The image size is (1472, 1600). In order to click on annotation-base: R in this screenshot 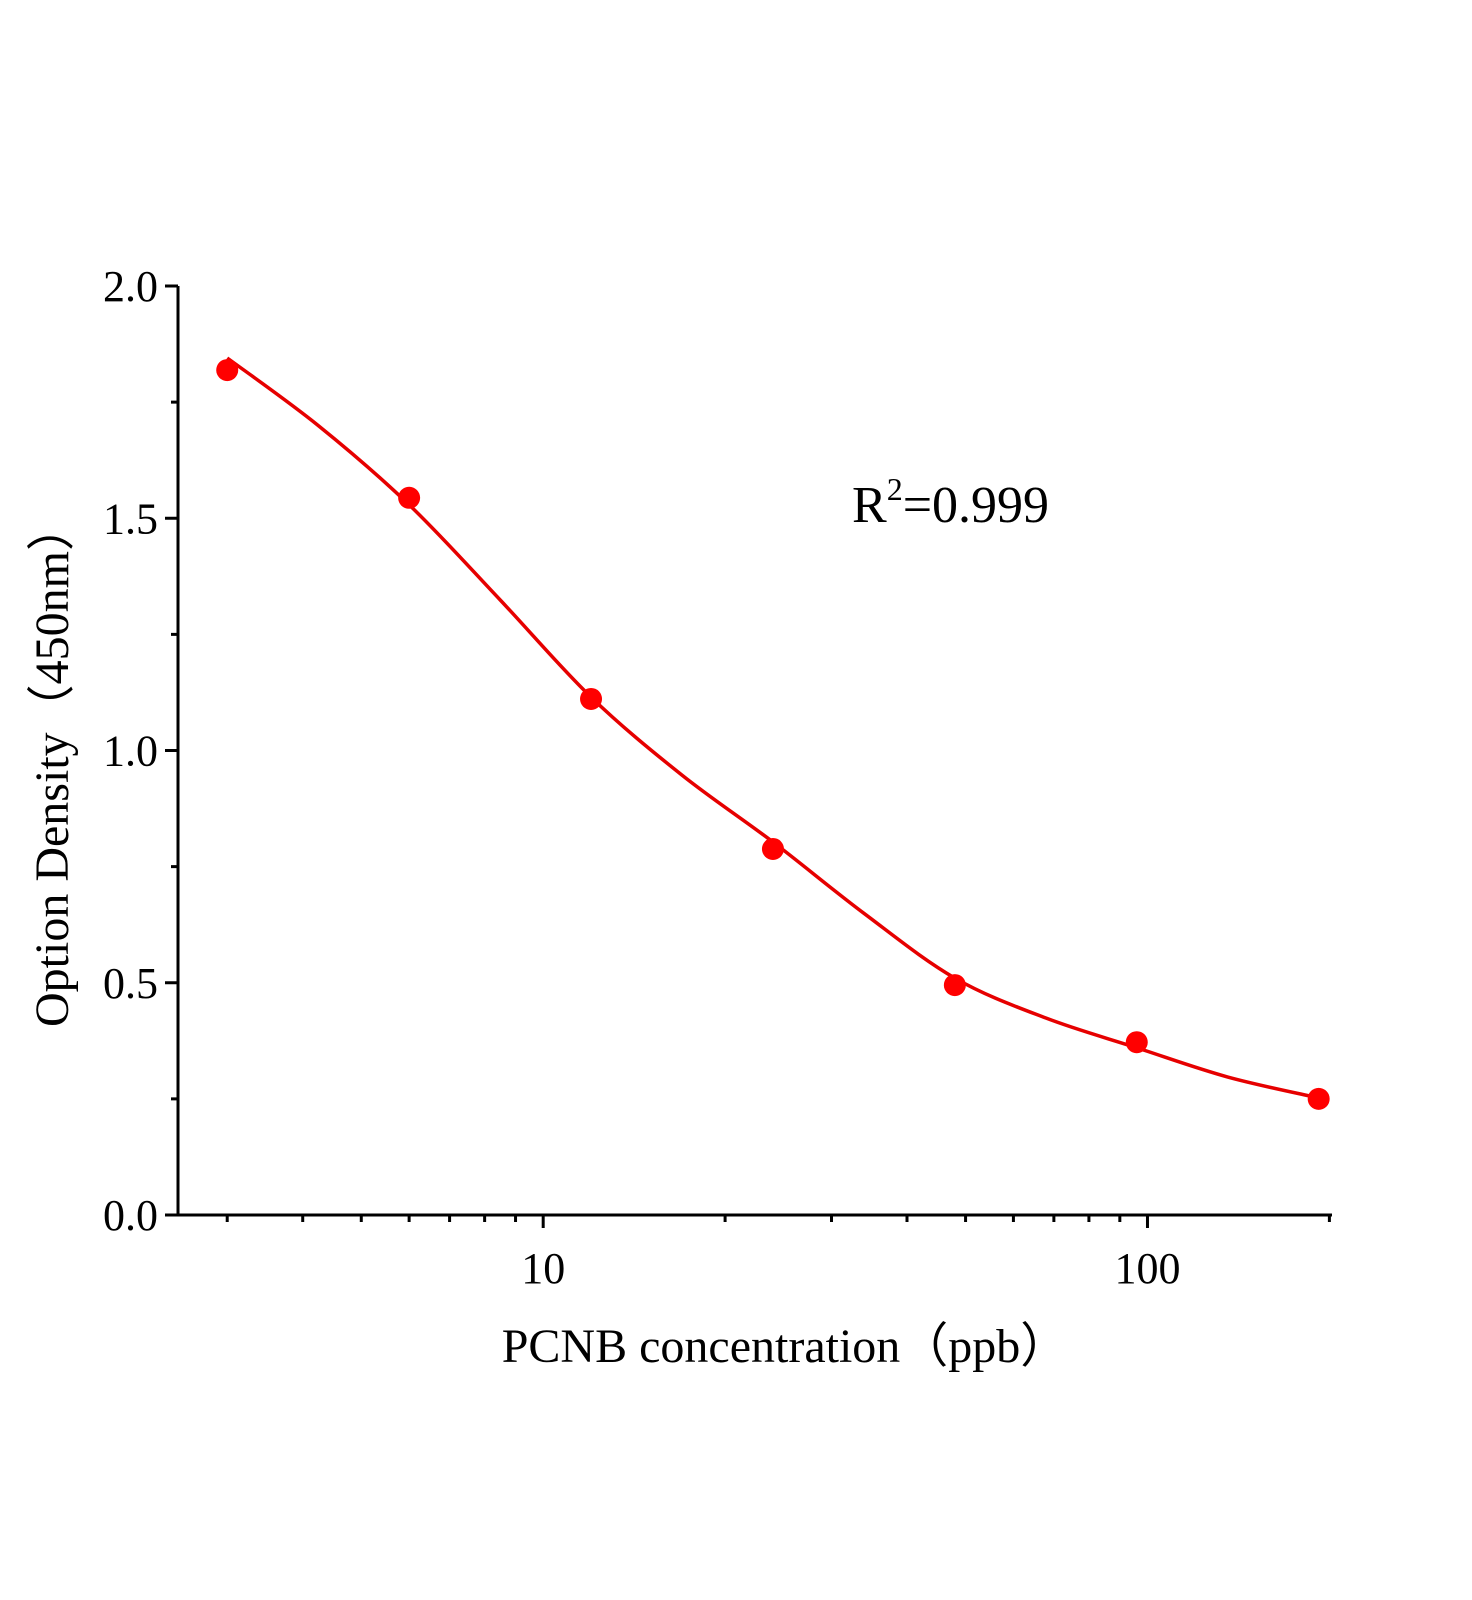, I will do `click(869, 505)`.